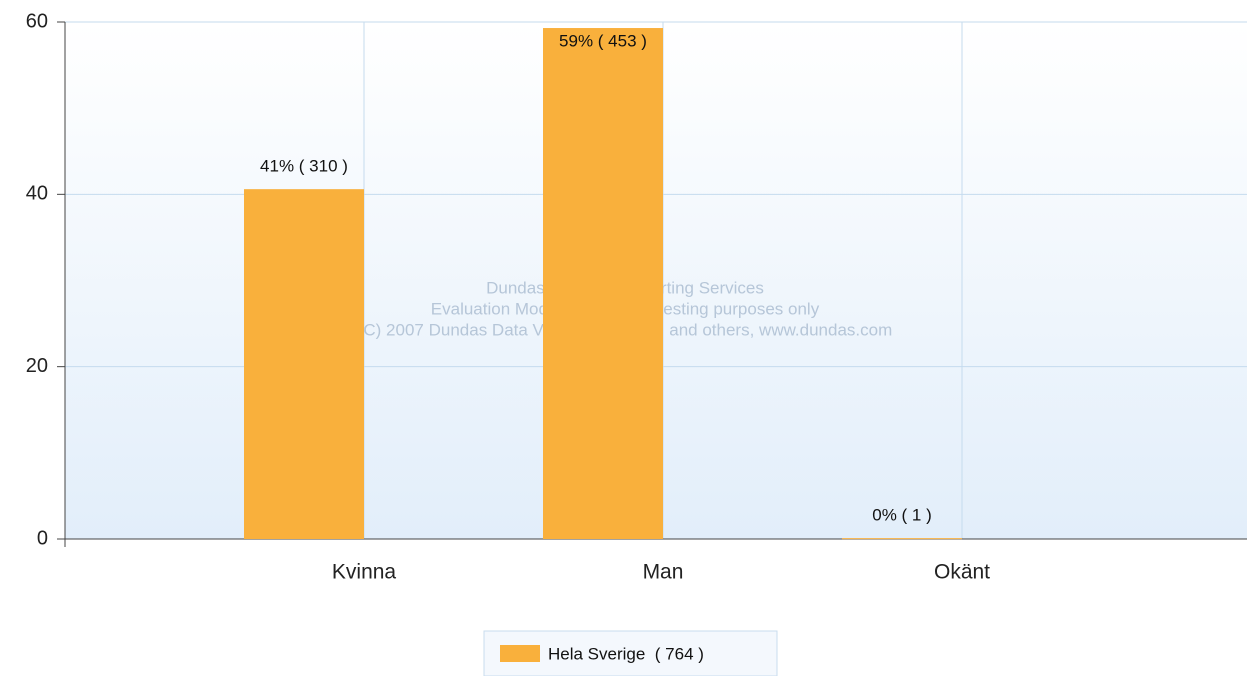  Describe the element at coordinates (37, 366) in the screenshot. I see `y-tick-label: 20` at that location.